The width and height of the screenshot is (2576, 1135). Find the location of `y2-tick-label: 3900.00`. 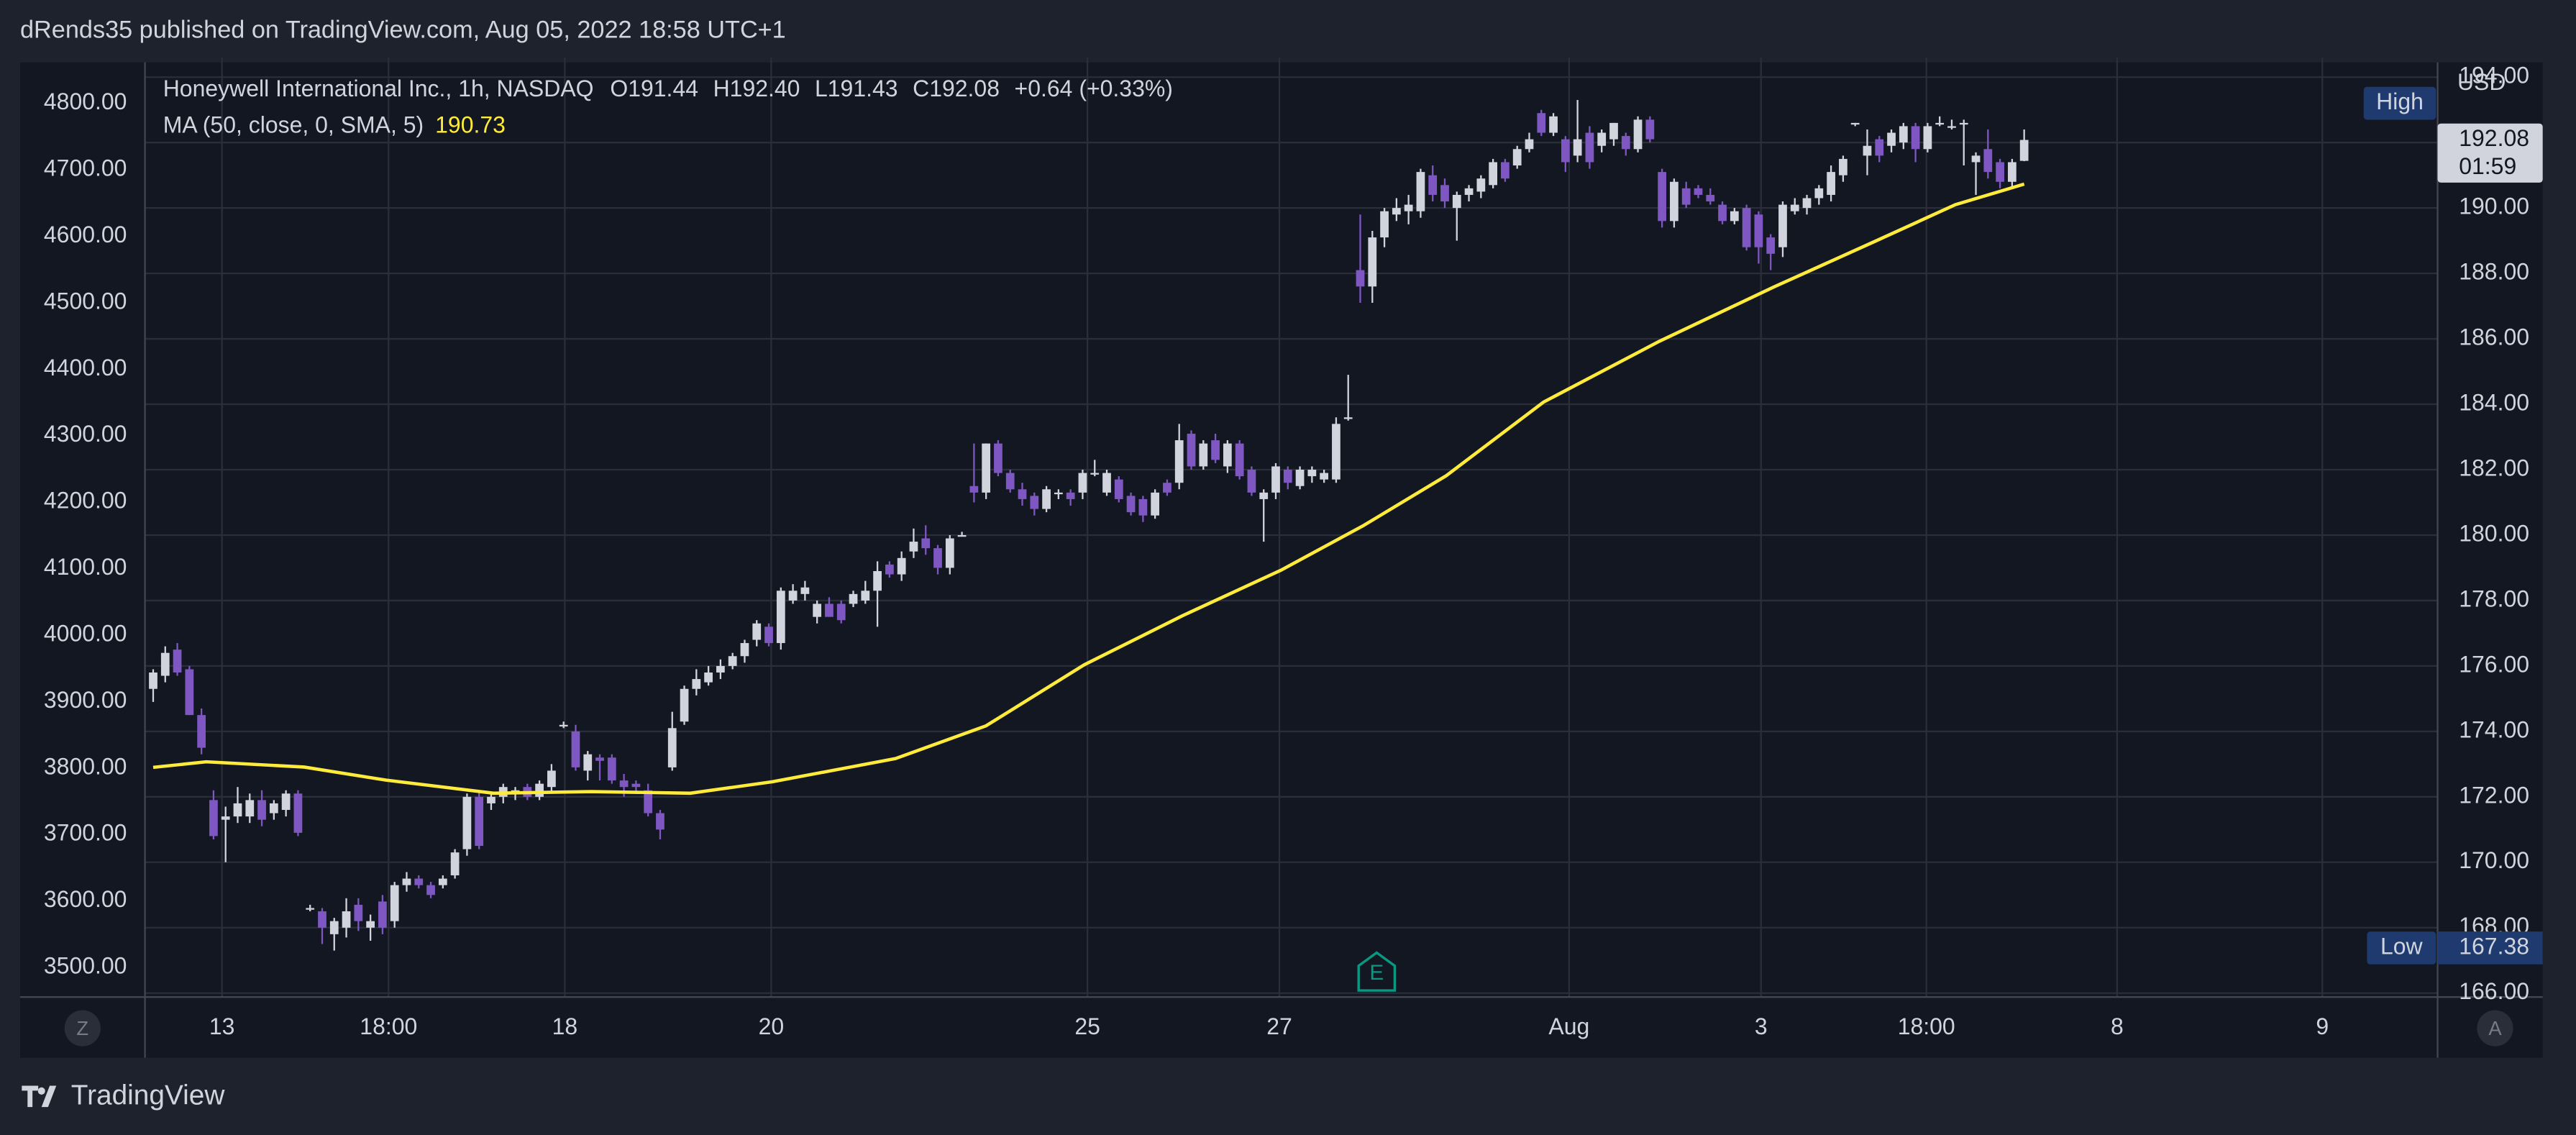

y2-tick-label: 3900.00 is located at coordinates (85, 700).